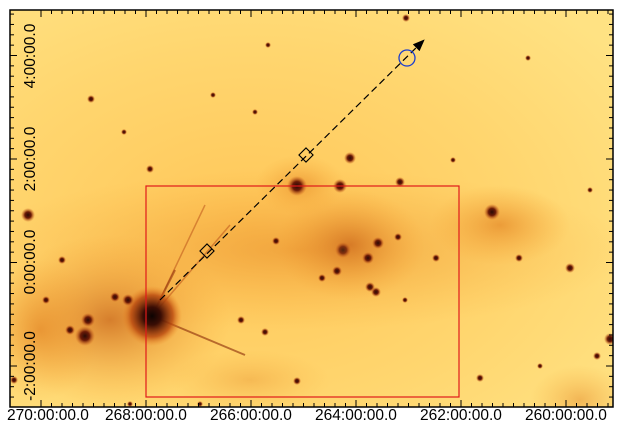 Image resolution: width=623 pixels, height=434 pixels. What do you see at coordinates (184, 280) in the screenshot?
I see `bright-source` at bounding box center [184, 280].